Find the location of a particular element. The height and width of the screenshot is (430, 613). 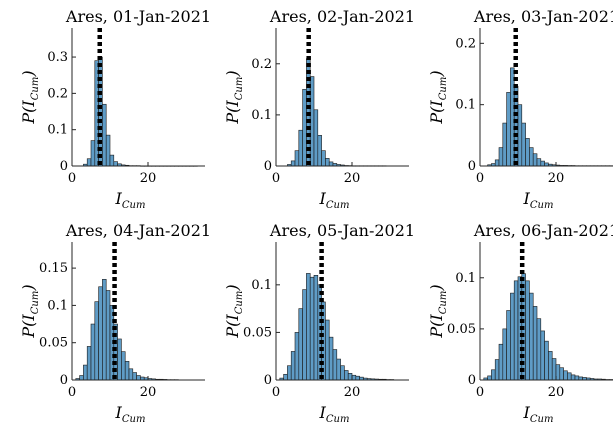

histogram-panel: 0 0.05 0.1 0 20 Ares, 05-Jan-2021 ICum P(ICum) is located at coordinates (319, 323).